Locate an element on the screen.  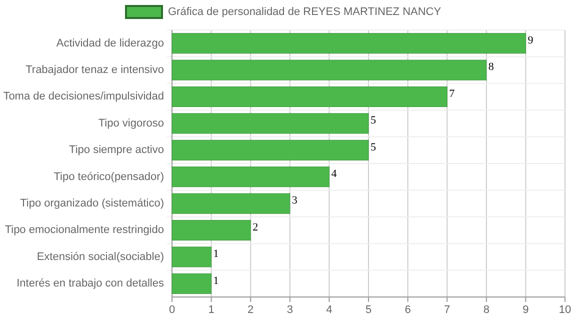
data-label: 9 is located at coordinates (531, 40).